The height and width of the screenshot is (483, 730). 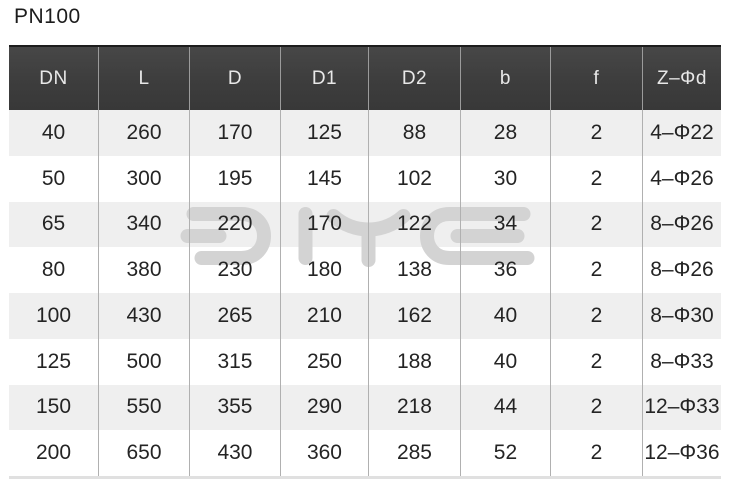 I want to click on table-cell: 34, so click(x=504, y=224).